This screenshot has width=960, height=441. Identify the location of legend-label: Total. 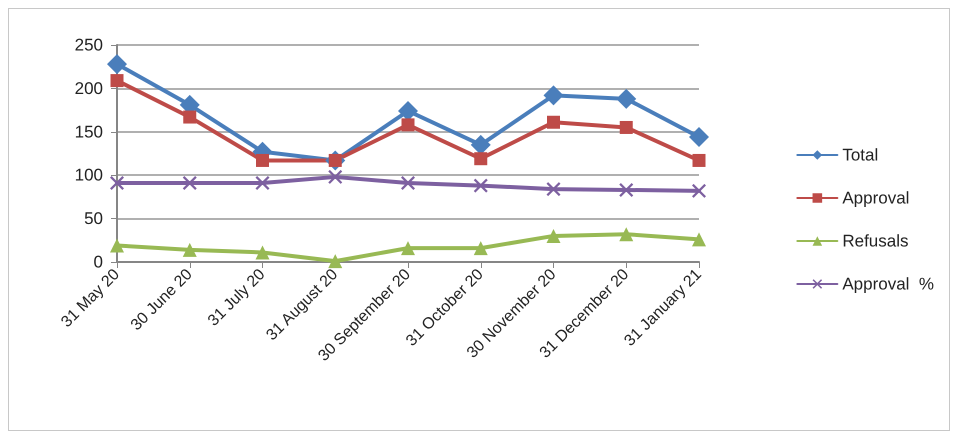
(860, 155).